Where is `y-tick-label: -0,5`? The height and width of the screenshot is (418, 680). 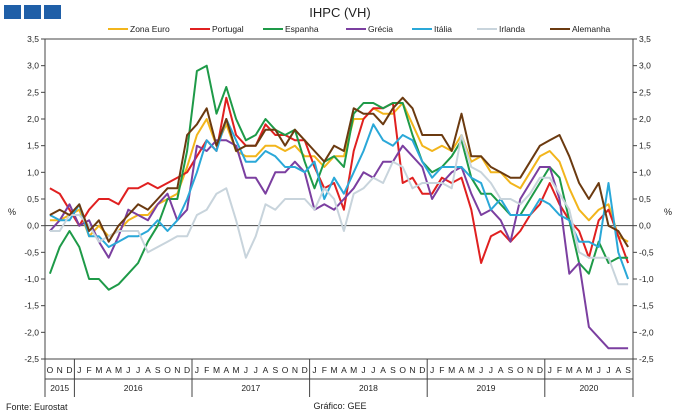 y-tick-label: -0,5 is located at coordinates (31, 252).